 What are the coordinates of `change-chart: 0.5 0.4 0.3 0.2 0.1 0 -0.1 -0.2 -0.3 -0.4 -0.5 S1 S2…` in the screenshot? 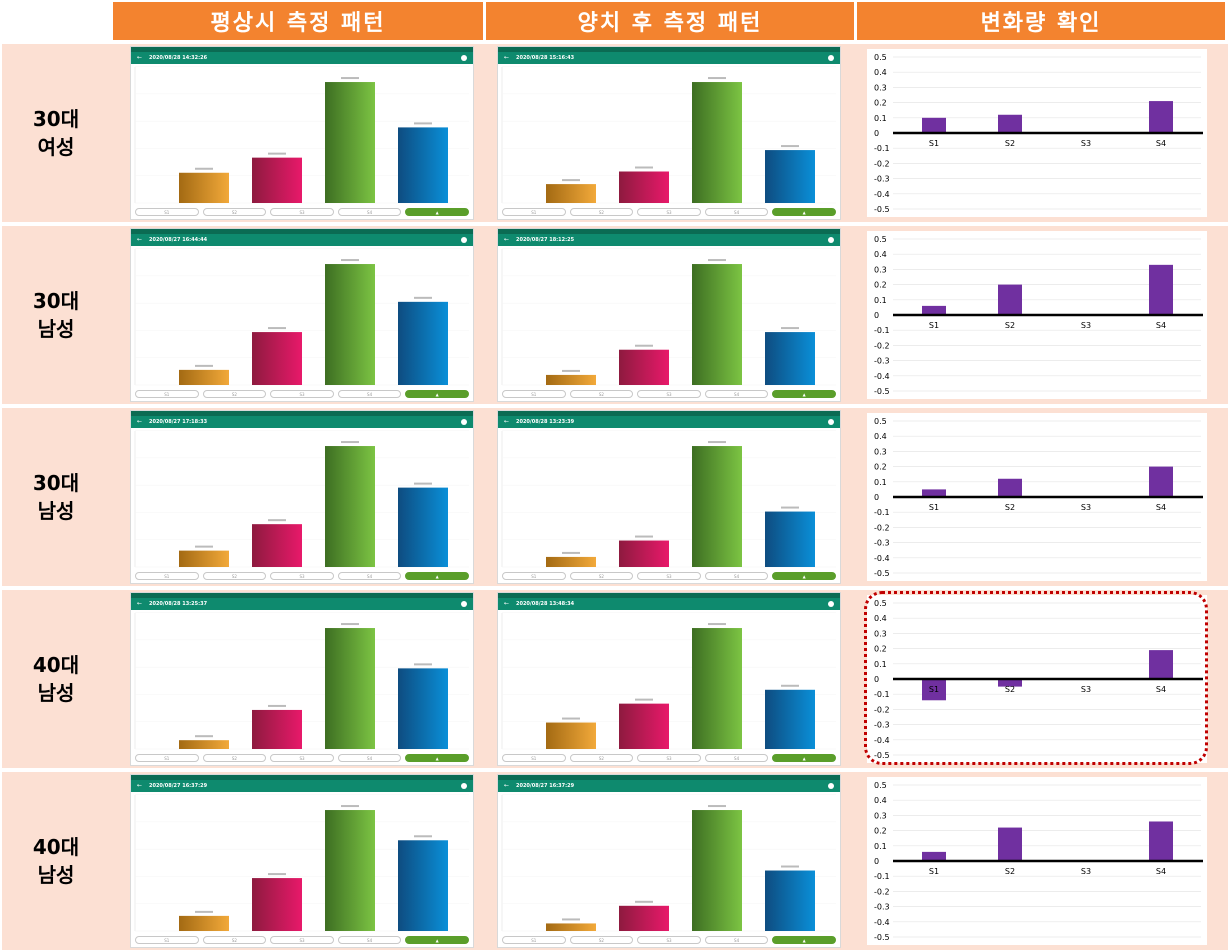 It's located at (1037, 679).